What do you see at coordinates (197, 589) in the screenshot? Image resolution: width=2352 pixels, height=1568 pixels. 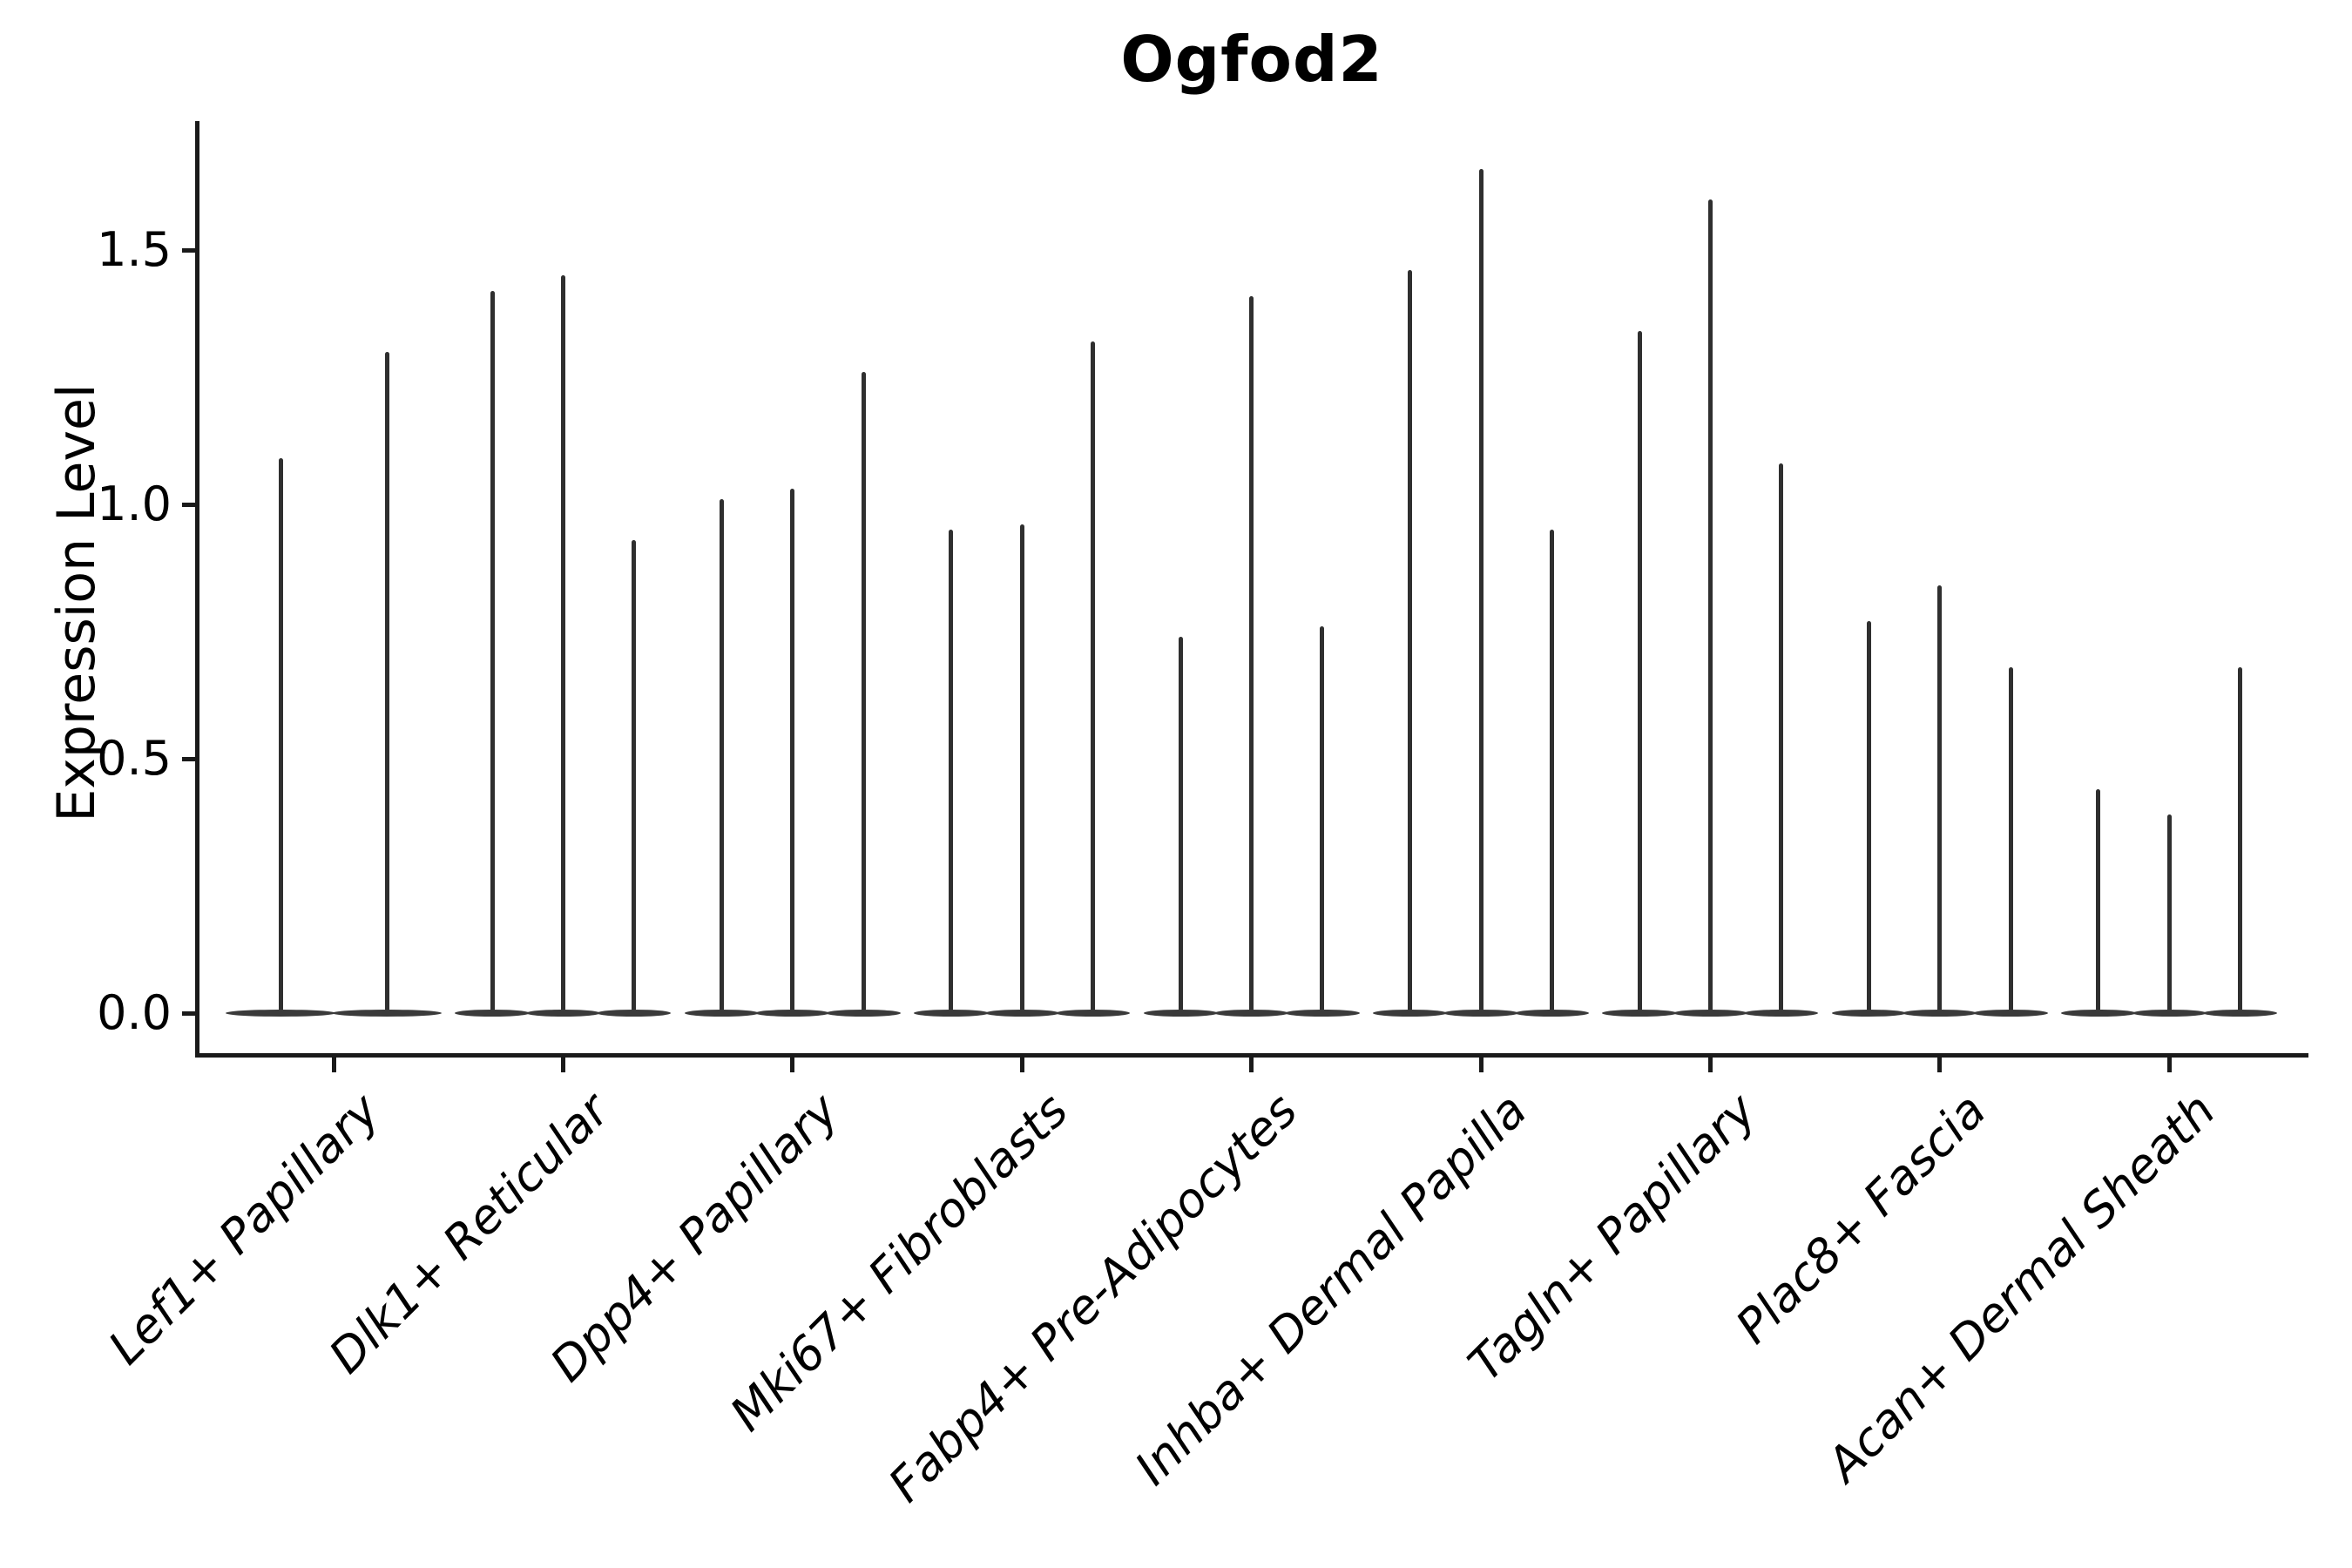 I see `y-axis-line` at bounding box center [197, 589].